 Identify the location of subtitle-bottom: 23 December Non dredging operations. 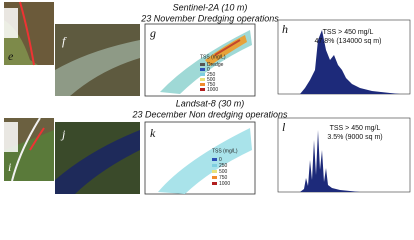
(209, 114).